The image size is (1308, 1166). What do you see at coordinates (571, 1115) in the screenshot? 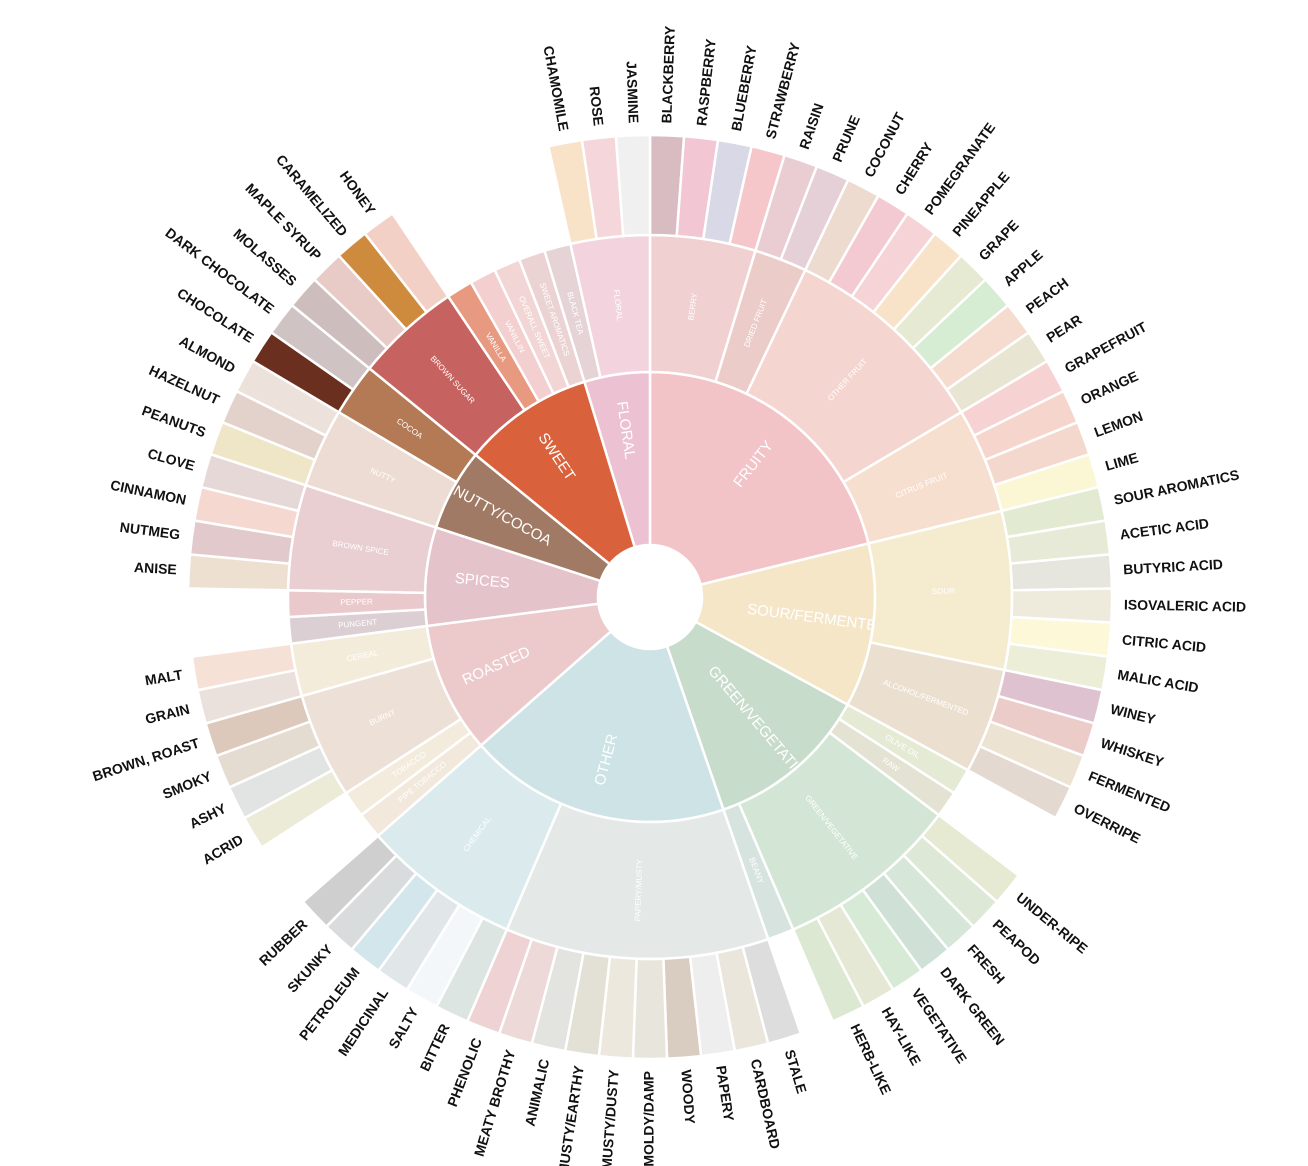
I see `flavor-label: MUSTY/EARTHY` at bounding box center [571, 1115].